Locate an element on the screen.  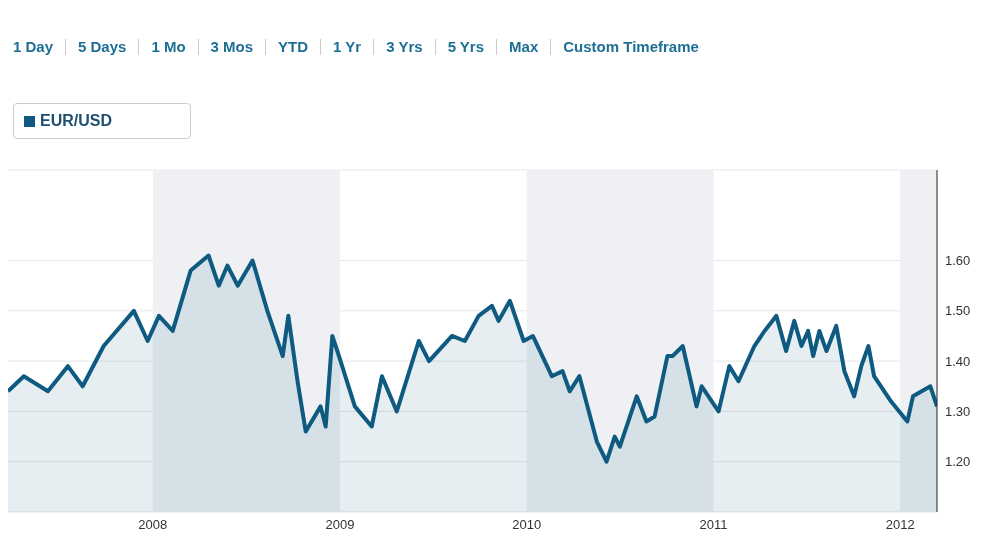
text: 1 Day is located at coordinates (33, 46).